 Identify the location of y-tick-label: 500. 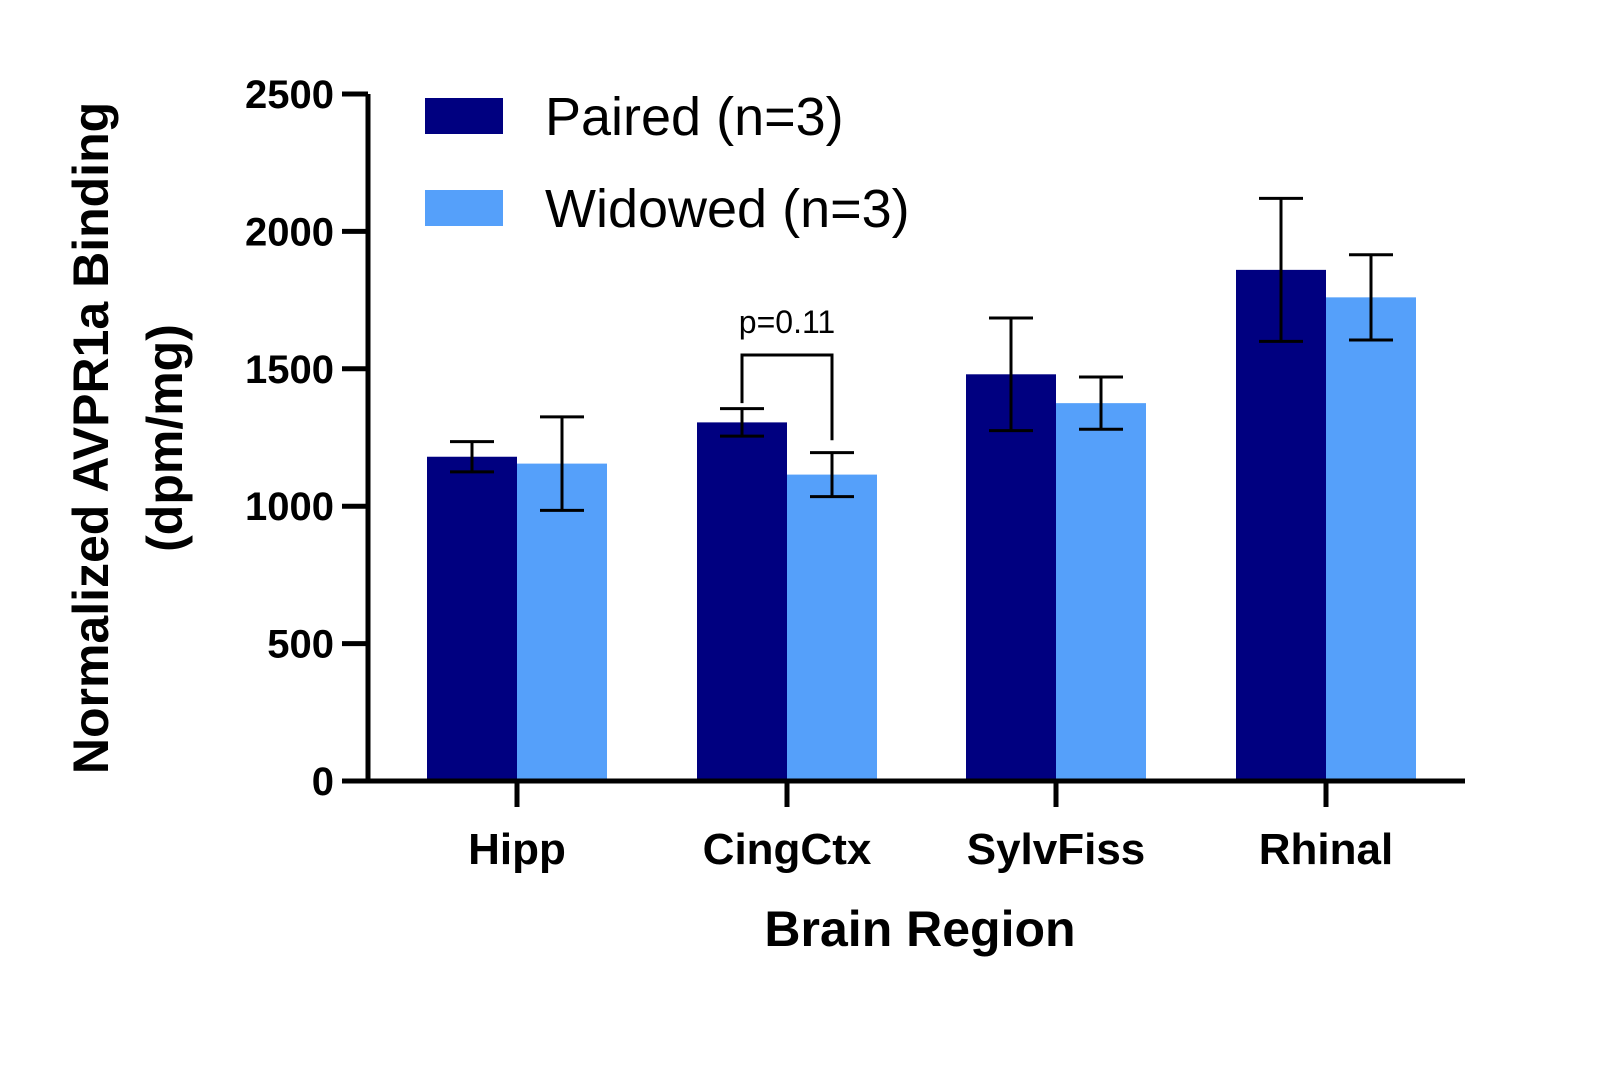
(300, 645).